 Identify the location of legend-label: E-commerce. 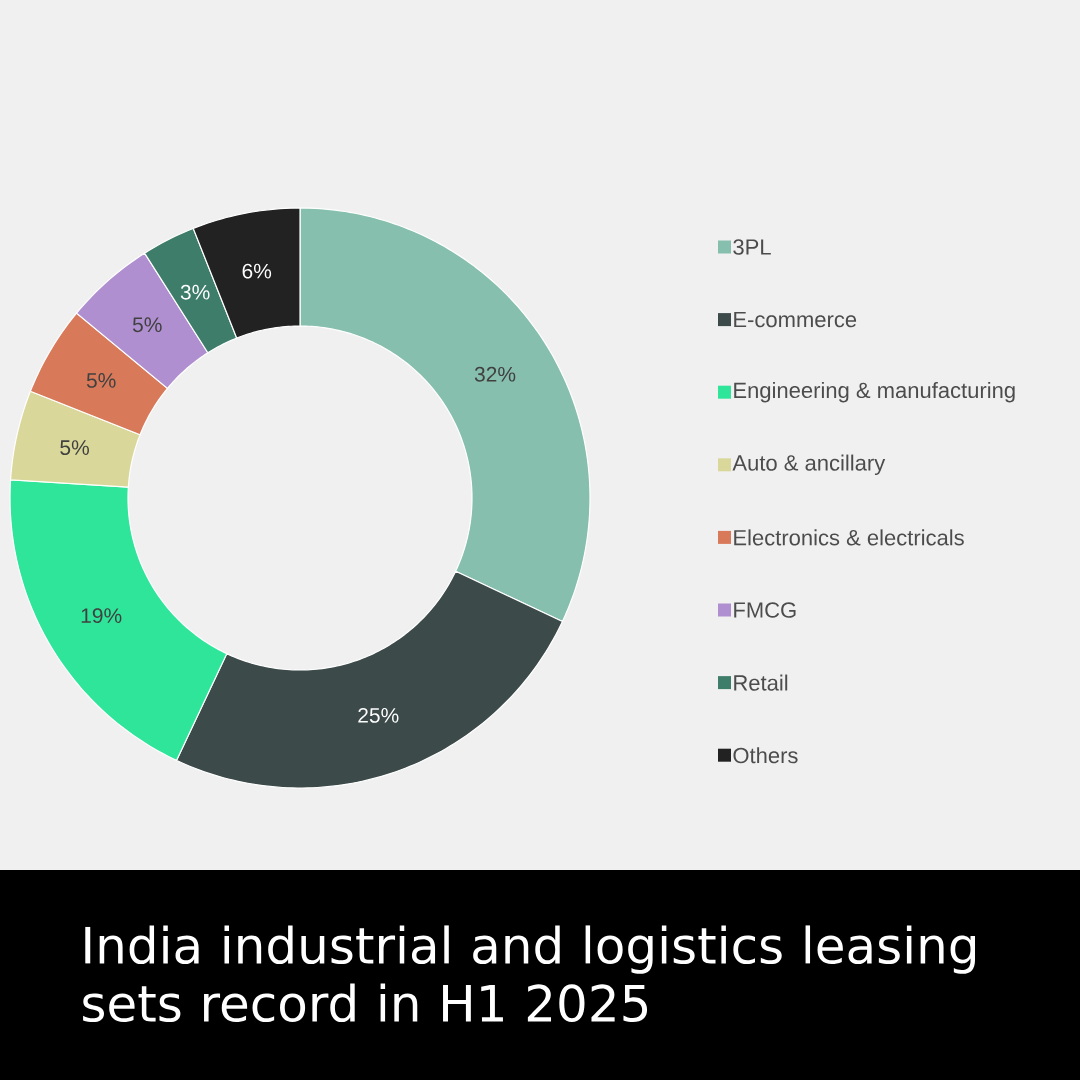
(795, 319).